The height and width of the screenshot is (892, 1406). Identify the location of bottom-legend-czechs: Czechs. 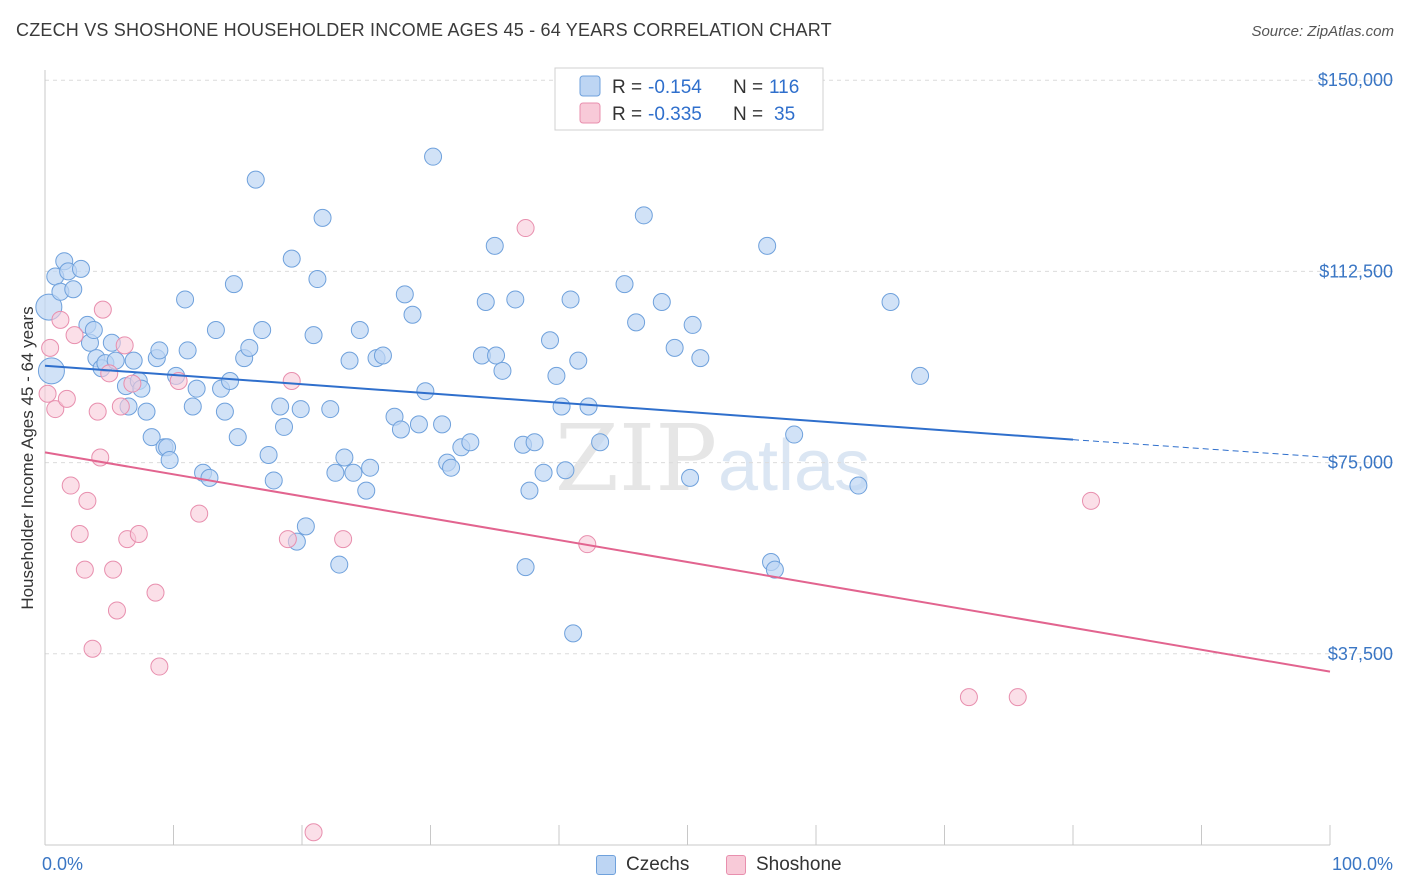
(642, 865).